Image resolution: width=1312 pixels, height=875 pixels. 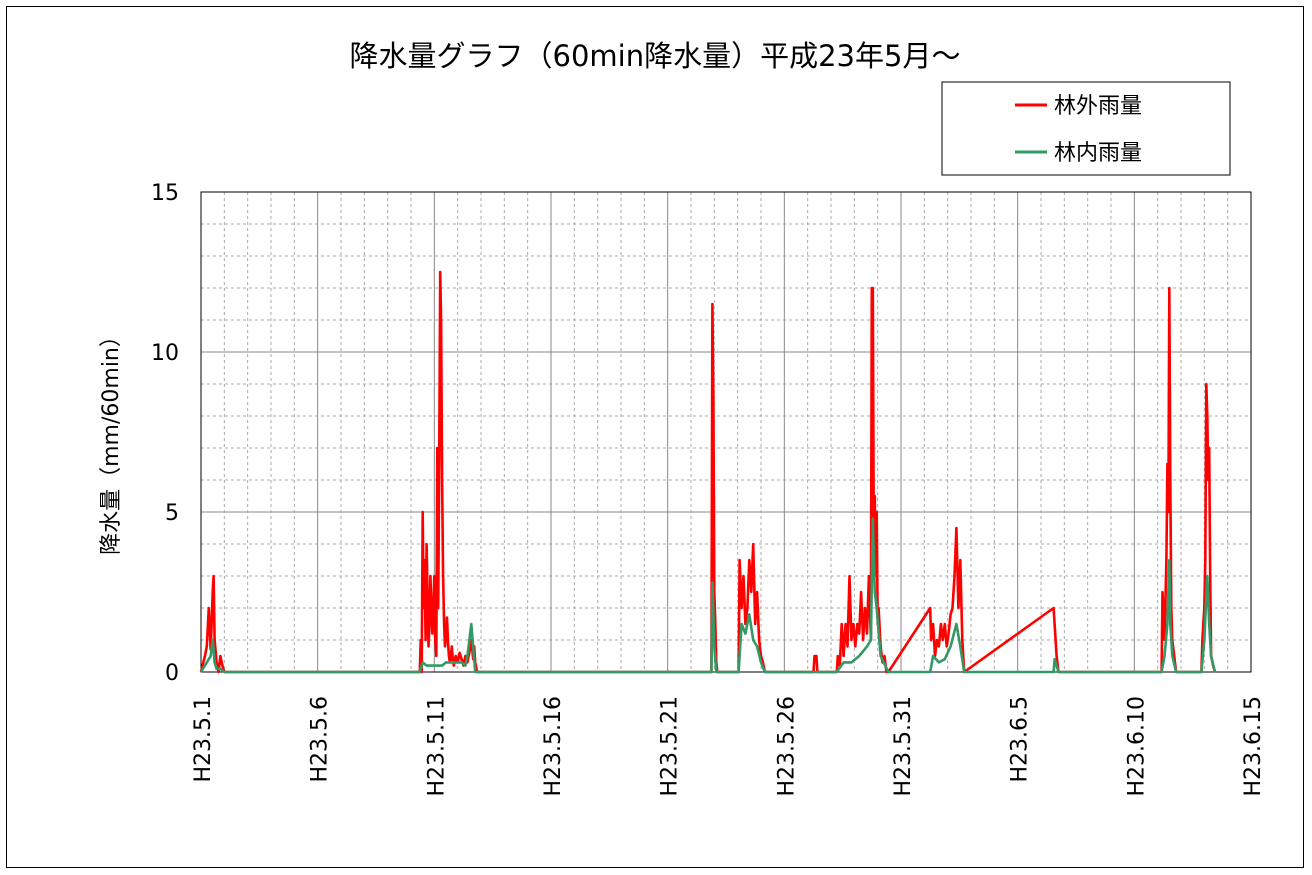 I want to click on x-tick-label: H23.6.15, so click(x=1253, y=746).